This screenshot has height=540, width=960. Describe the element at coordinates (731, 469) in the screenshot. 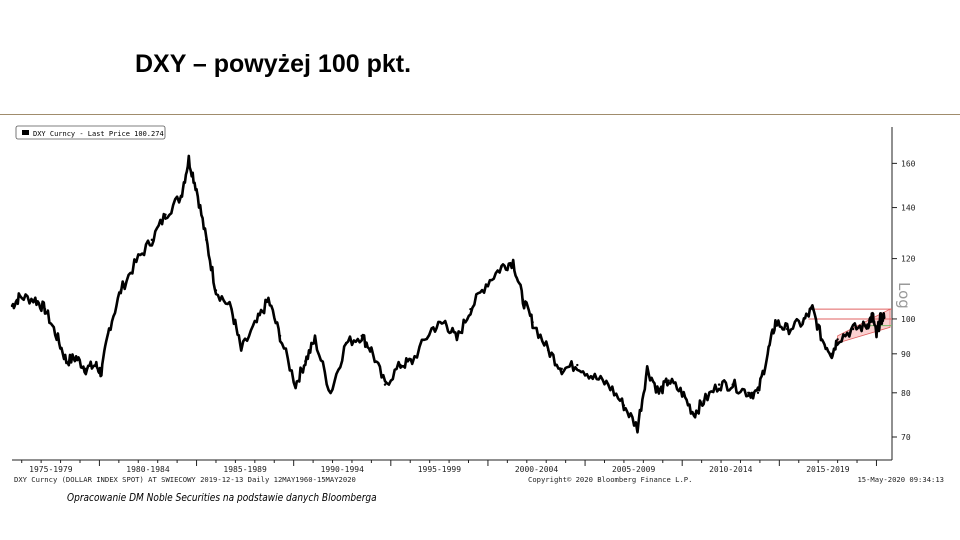

I see `x-tick-label: 2010-2014` at that location.